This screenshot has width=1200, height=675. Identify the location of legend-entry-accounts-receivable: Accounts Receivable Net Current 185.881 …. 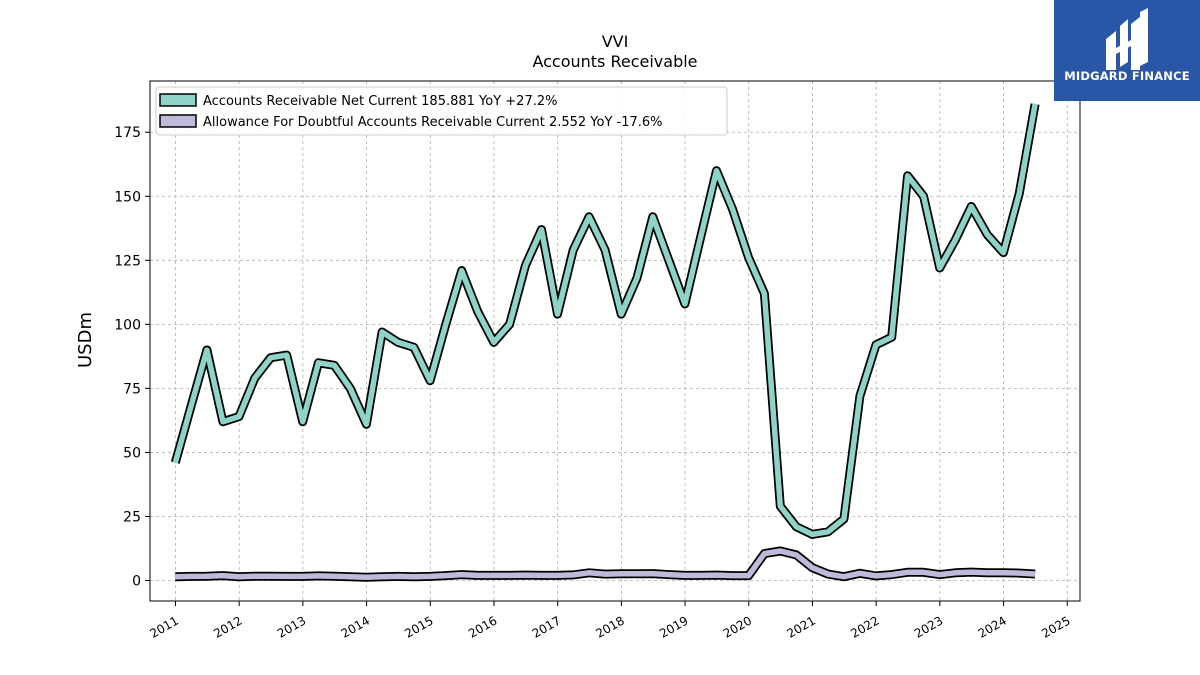
(380, 101).